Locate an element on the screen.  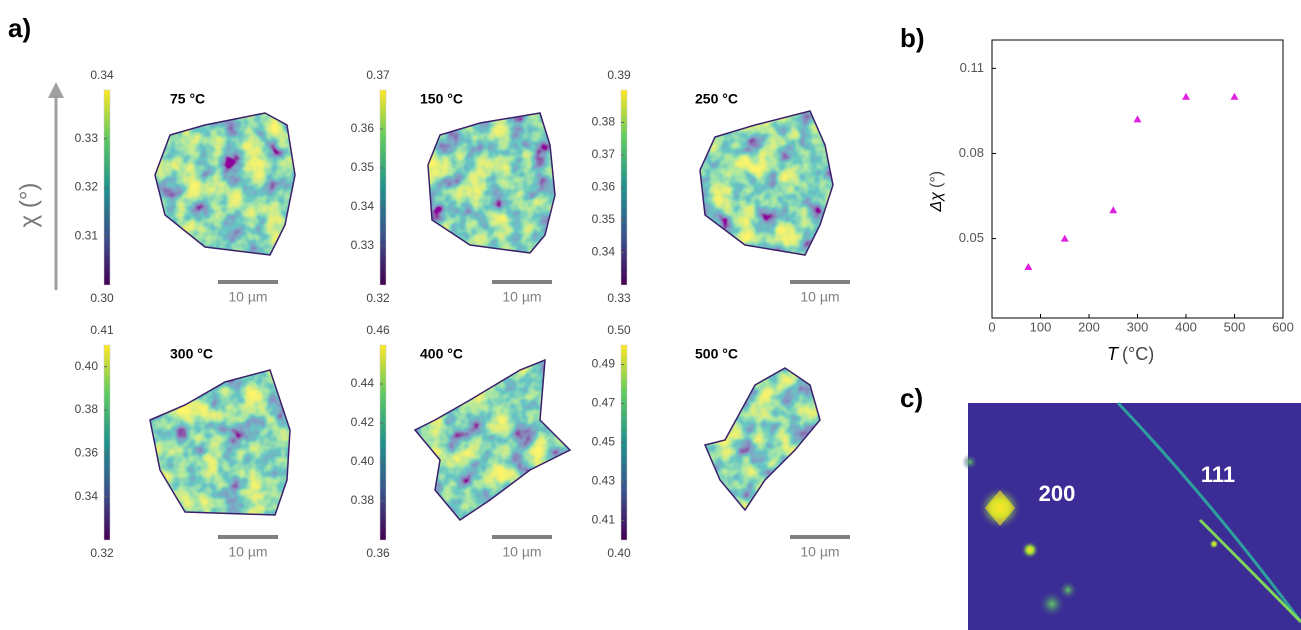
colorbar-tick-label: 0.45 is located at coordinates (604, 442).